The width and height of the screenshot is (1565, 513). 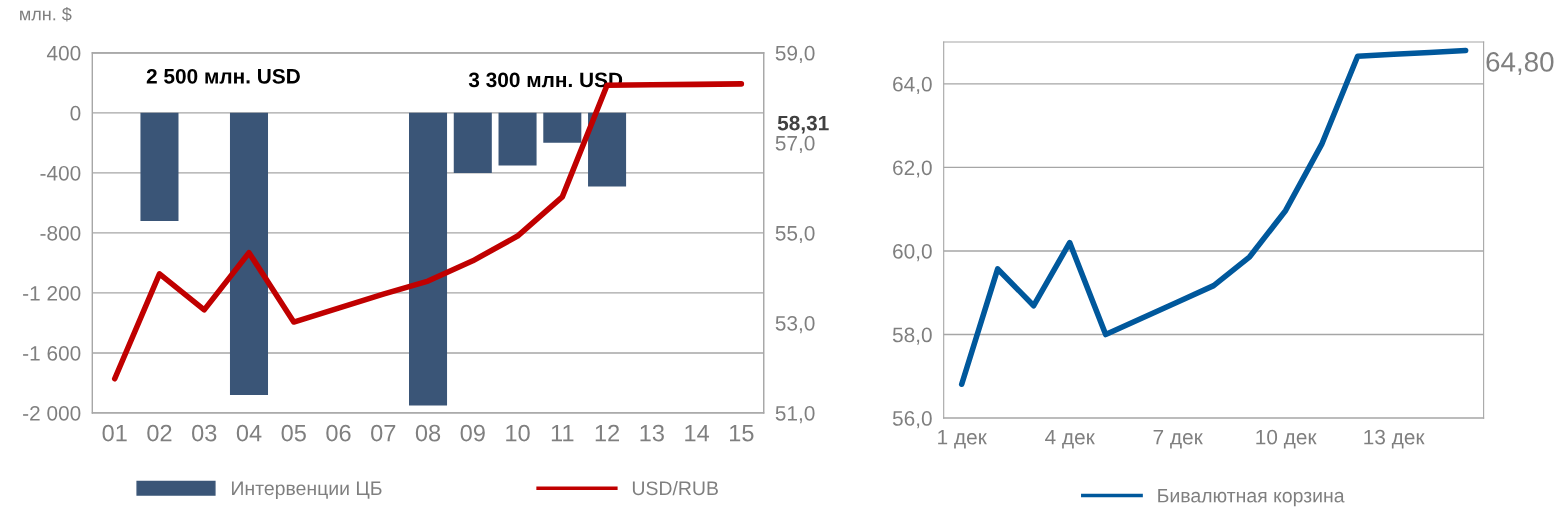 What do you see at coordinates (675, 488) in the screenshot?
I see `legend-label: USD/RUB` at bounding box center [675, 488].